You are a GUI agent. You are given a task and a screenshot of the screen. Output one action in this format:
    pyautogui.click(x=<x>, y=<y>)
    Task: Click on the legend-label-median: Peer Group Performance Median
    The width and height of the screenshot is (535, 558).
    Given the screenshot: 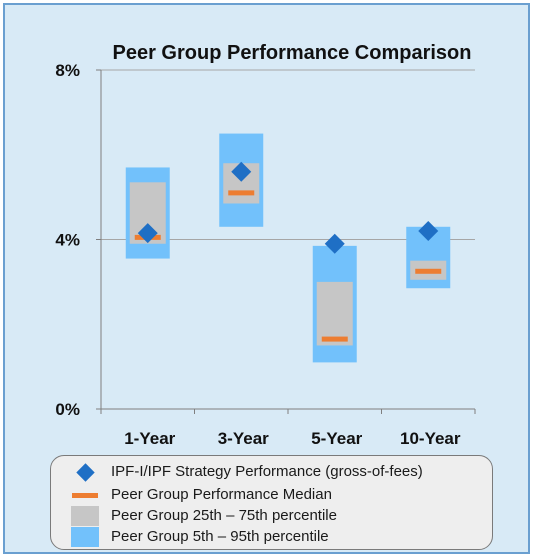 What is the action you would take?
    pyautogui.click(x=221, y=494)
    